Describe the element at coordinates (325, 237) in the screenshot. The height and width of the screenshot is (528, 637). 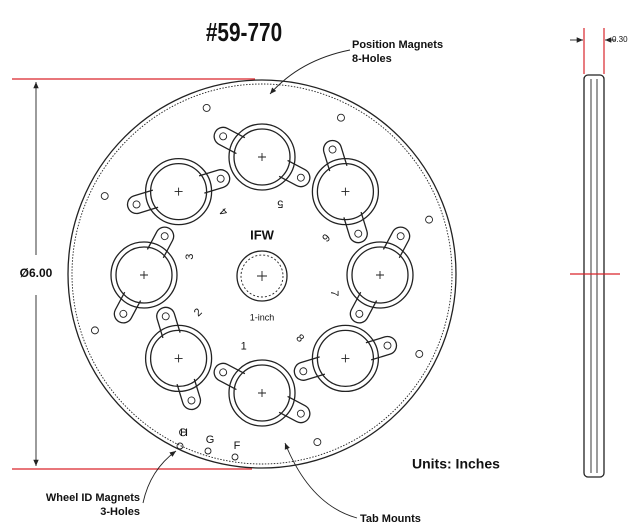
I see `position-label: 6` at that location.